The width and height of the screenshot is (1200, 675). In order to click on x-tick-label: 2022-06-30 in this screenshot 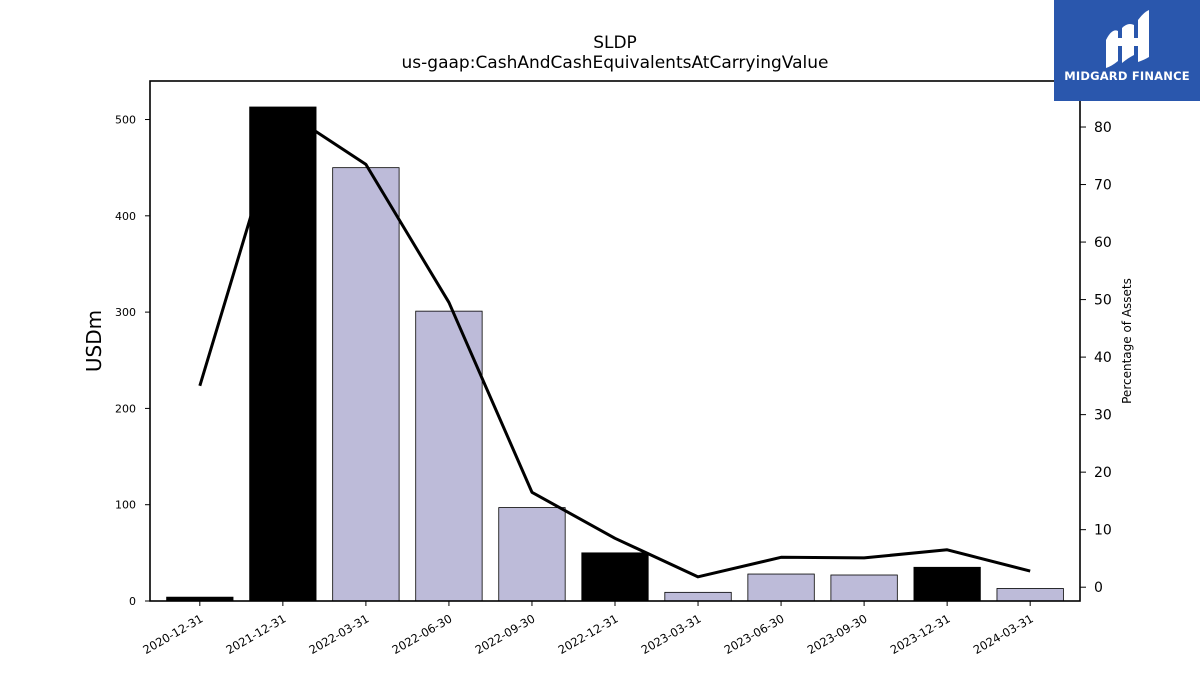, I will do `click(422, 634)`.